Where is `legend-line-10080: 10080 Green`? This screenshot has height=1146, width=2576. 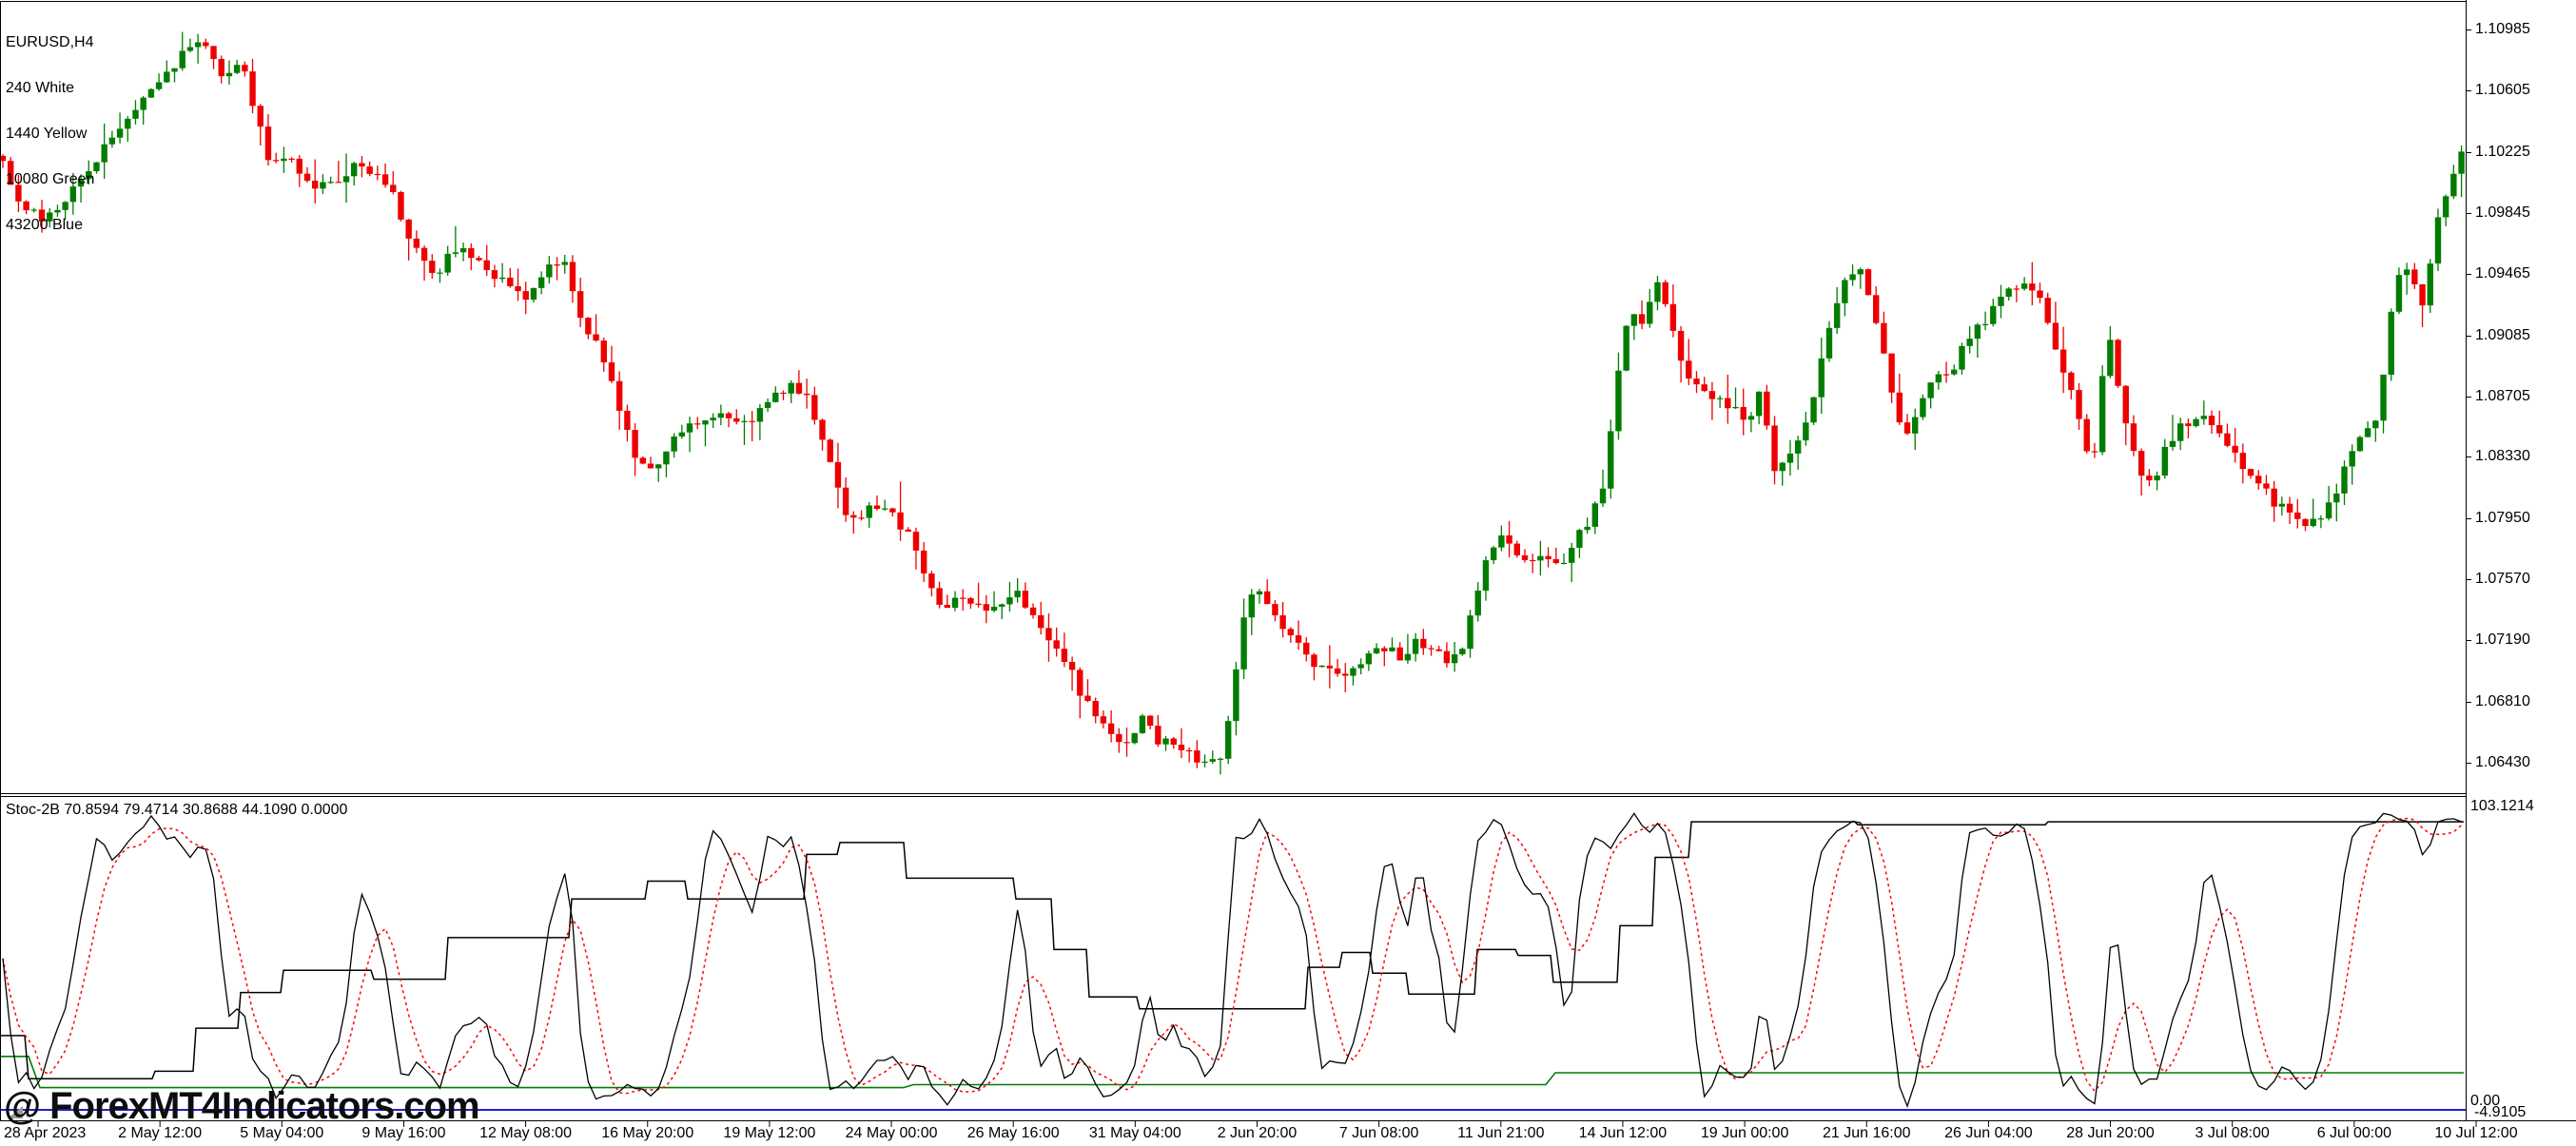
legend-line-10080: 10080 Green is located at coordinates (51, 179).